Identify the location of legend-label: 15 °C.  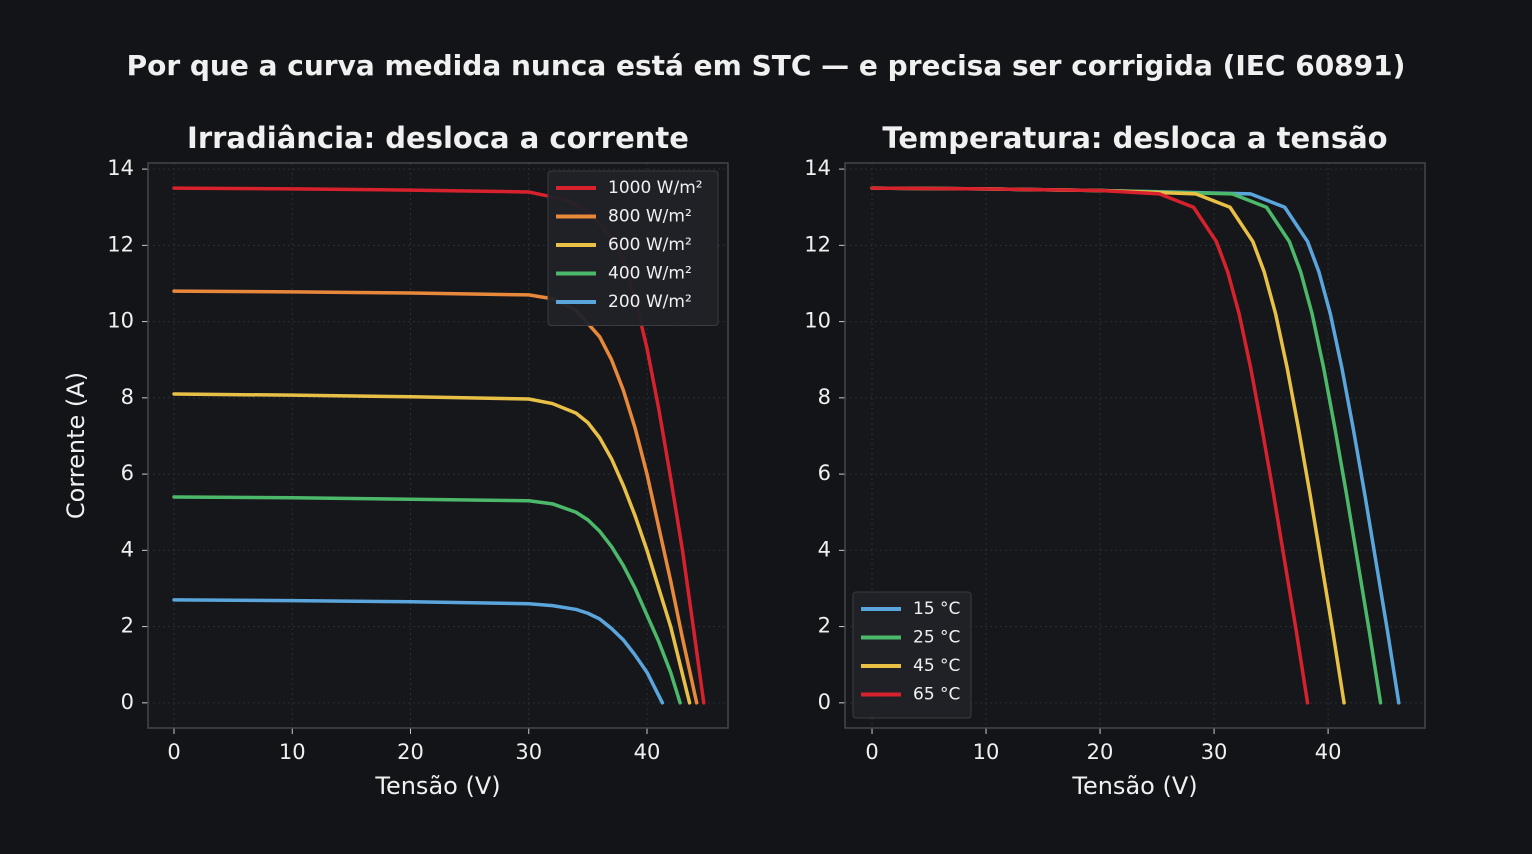
(936, 609).